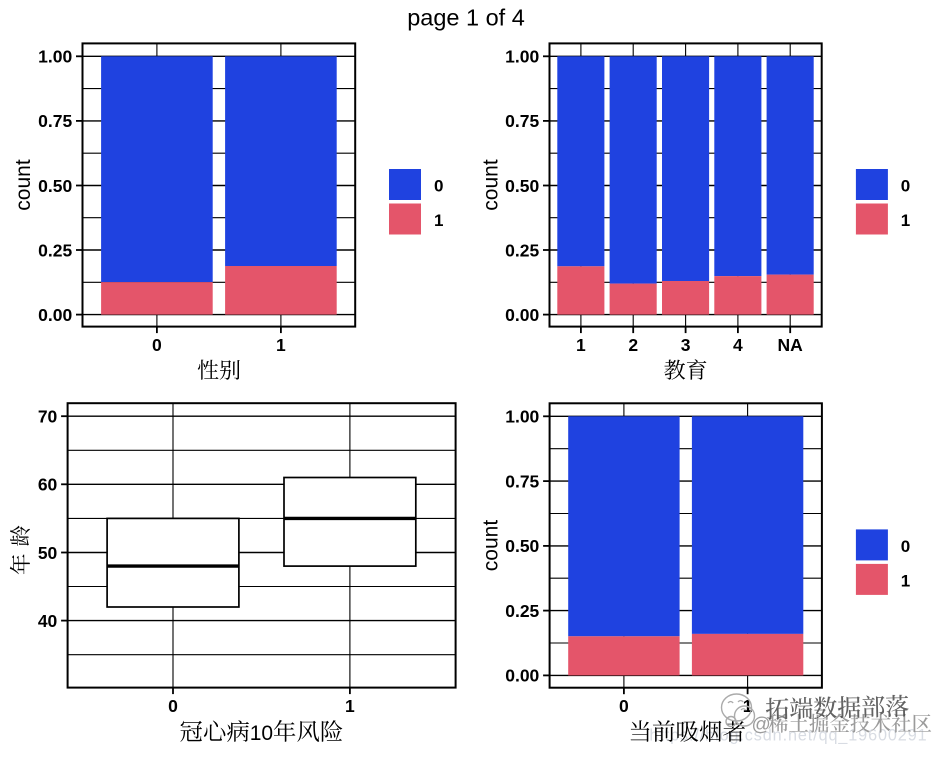 Image resolution: width=933 pixels, height=758 pixels. Describe the element at coordinates (48, 485) in the screenshot. I see `svg-text: 60` at that location.